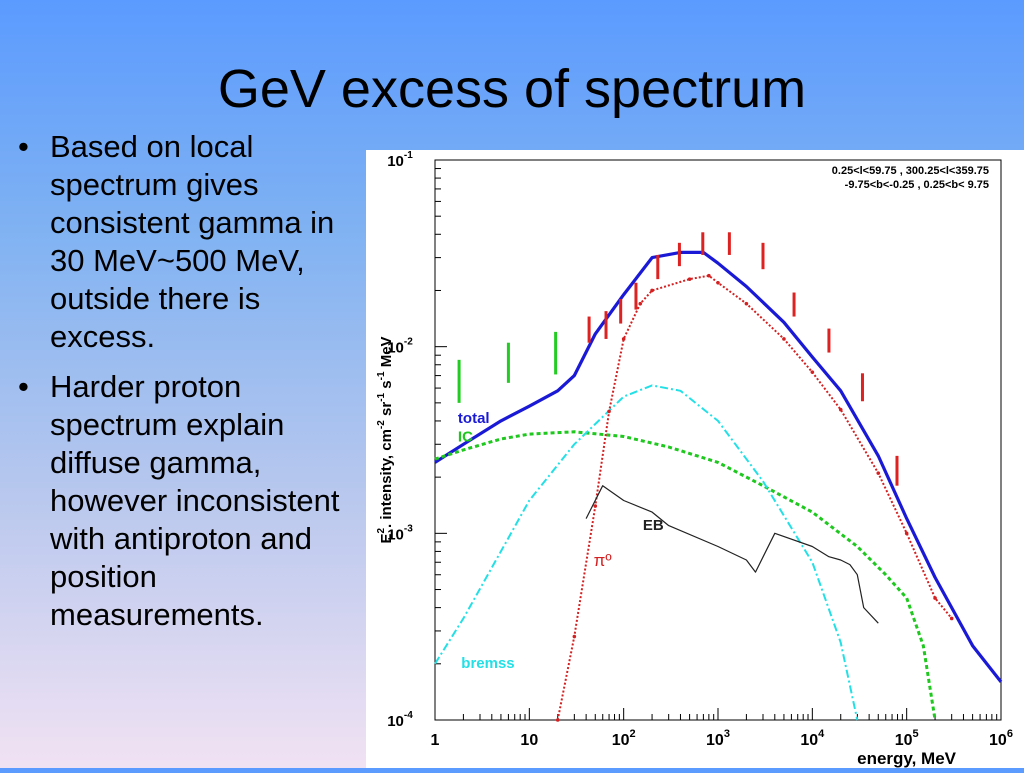 Image resolution: width=1024 pixels, height=773 pixels. Describe the element at coordinates (465, 437) in the screenshot. I see `series-label-ic: IC` at that location.